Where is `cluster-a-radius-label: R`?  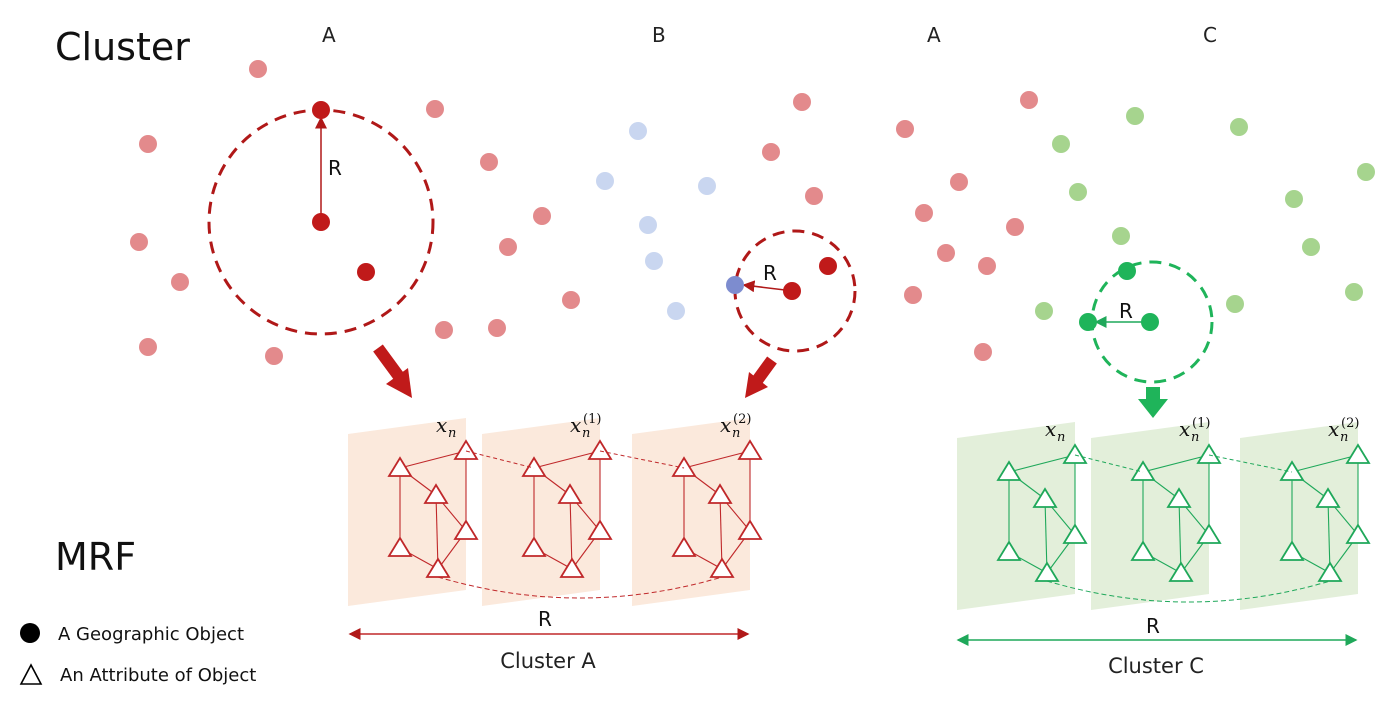
cluster-a-radius-label: R is located at coordinates (545, 619).